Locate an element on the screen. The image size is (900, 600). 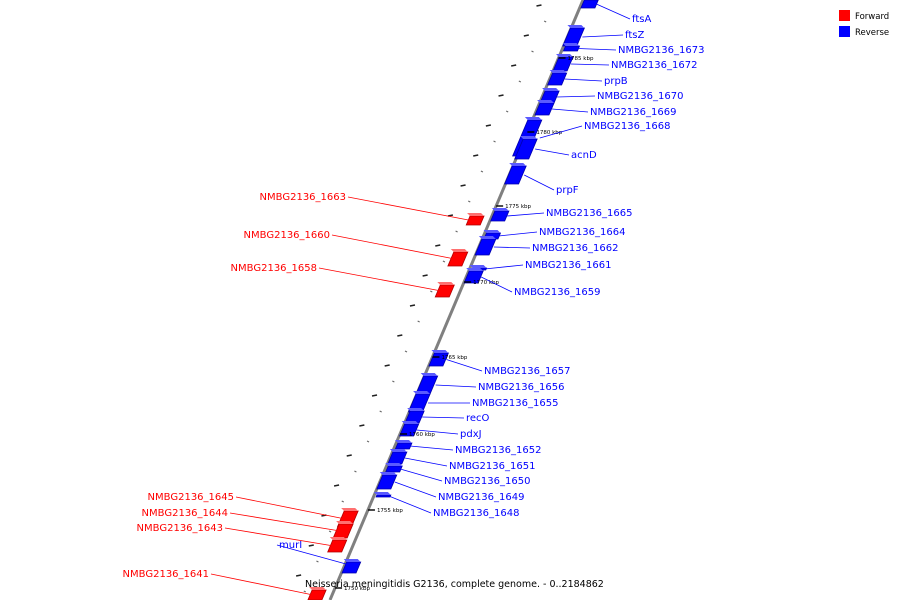
gene-label-nmbg2136-1652: NMBG2136_1652 is located at coordinates (498, 450).